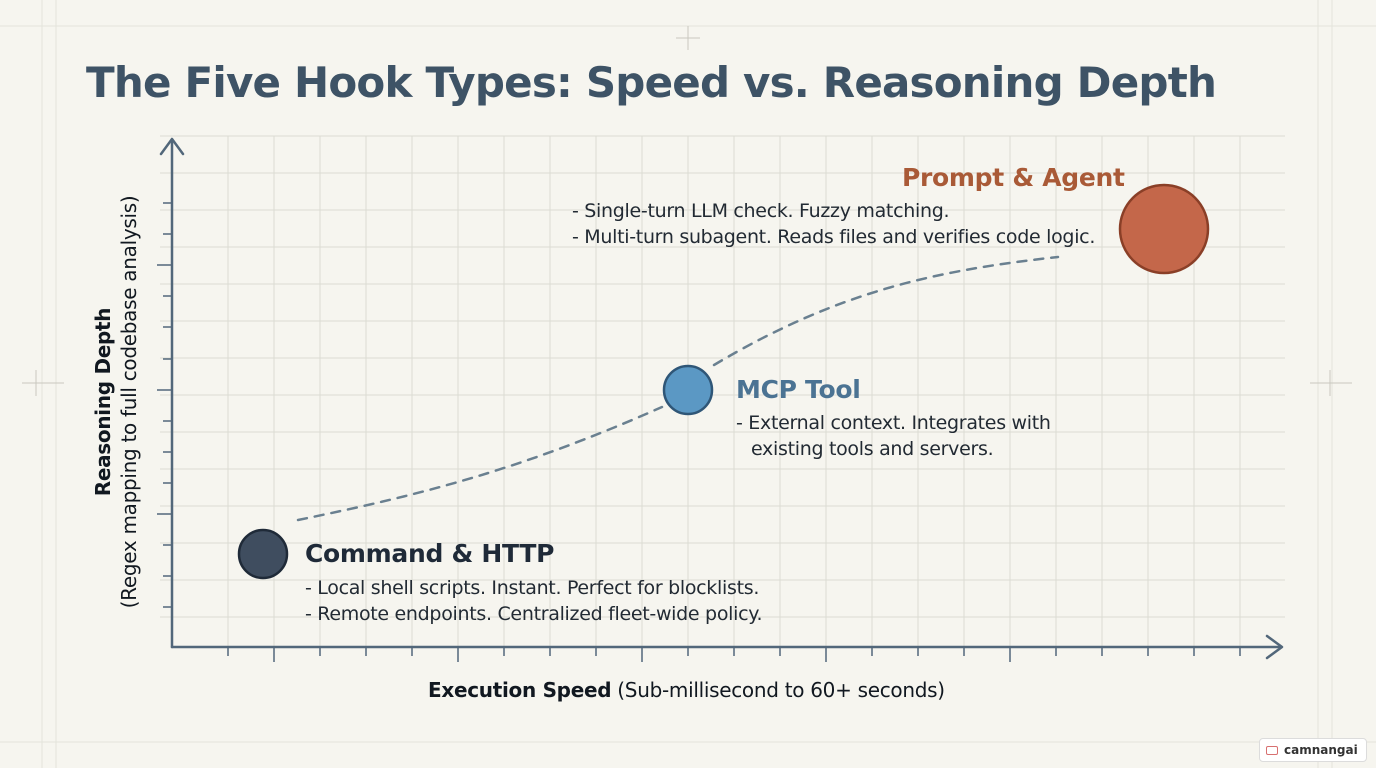  What do you see at coordinates (893, 423) in the screenshot?
I see `description-line: - External context. Integrates with` at bounding box center [893, 423].